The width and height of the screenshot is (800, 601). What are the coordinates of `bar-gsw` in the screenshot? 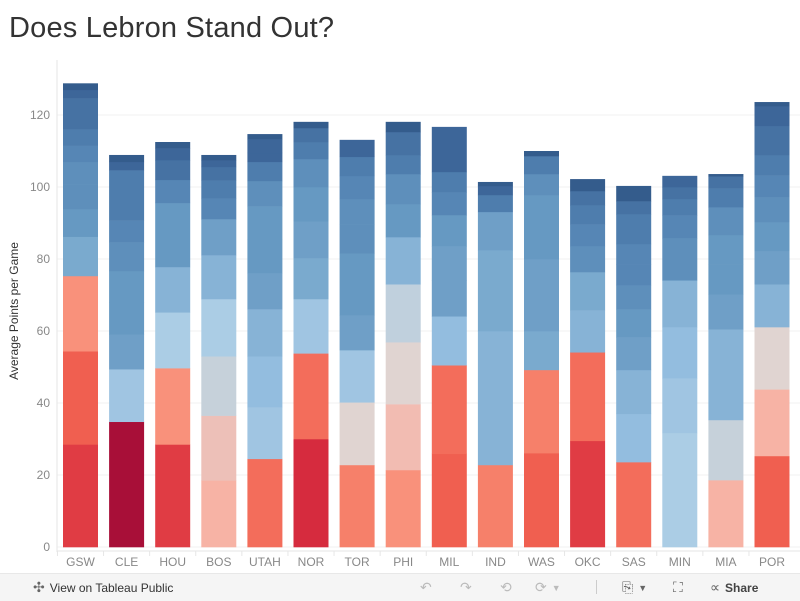 It's located at (80, 315).